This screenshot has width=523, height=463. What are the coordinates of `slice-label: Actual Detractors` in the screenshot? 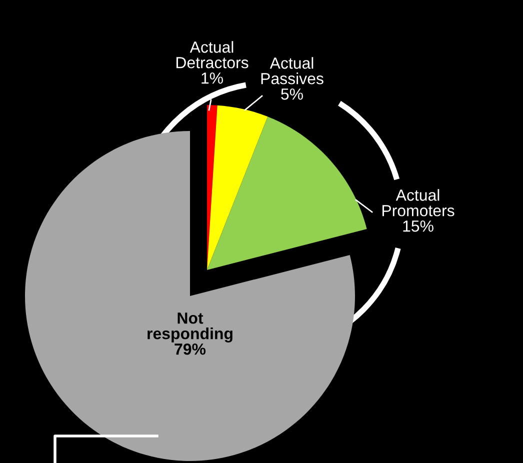 It's located at (212, 54).